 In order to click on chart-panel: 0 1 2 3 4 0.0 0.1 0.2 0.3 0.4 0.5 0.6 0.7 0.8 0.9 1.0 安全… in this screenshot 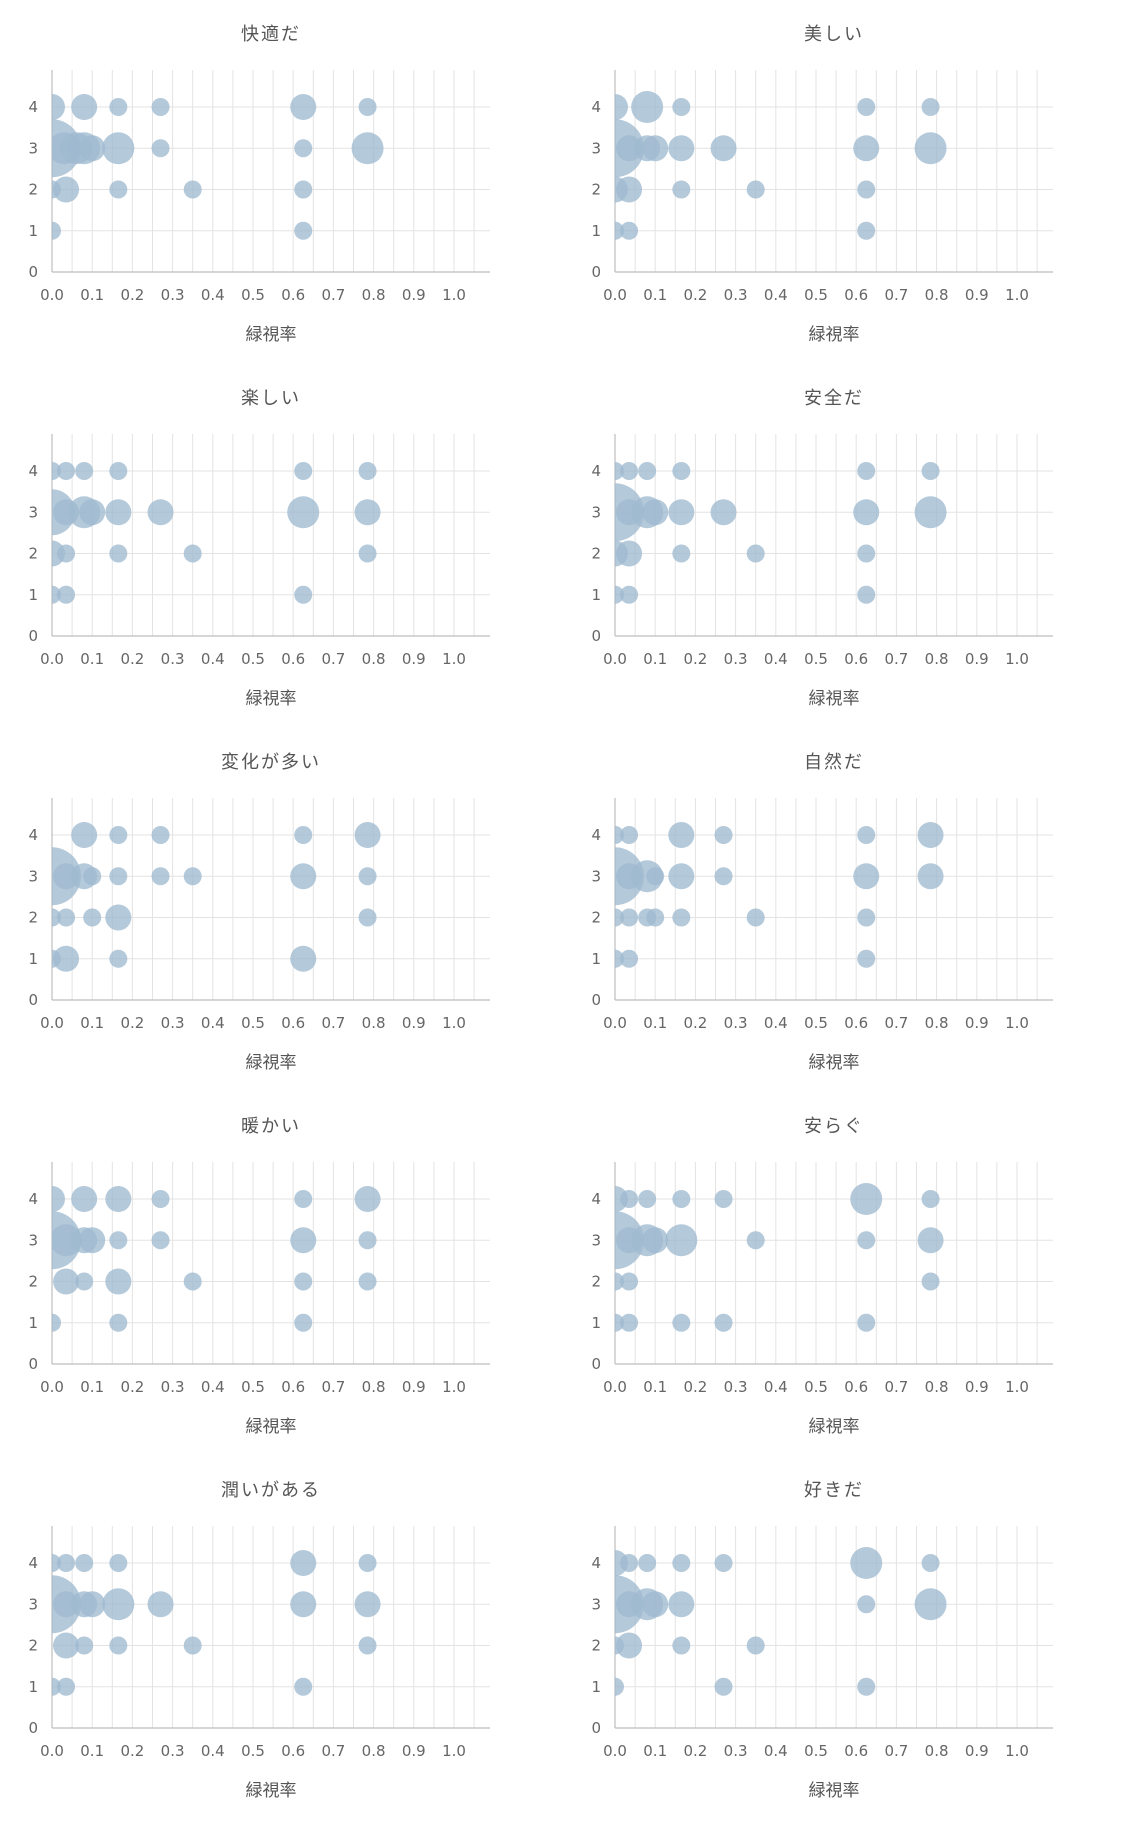, I will do `click(844, 546)`.